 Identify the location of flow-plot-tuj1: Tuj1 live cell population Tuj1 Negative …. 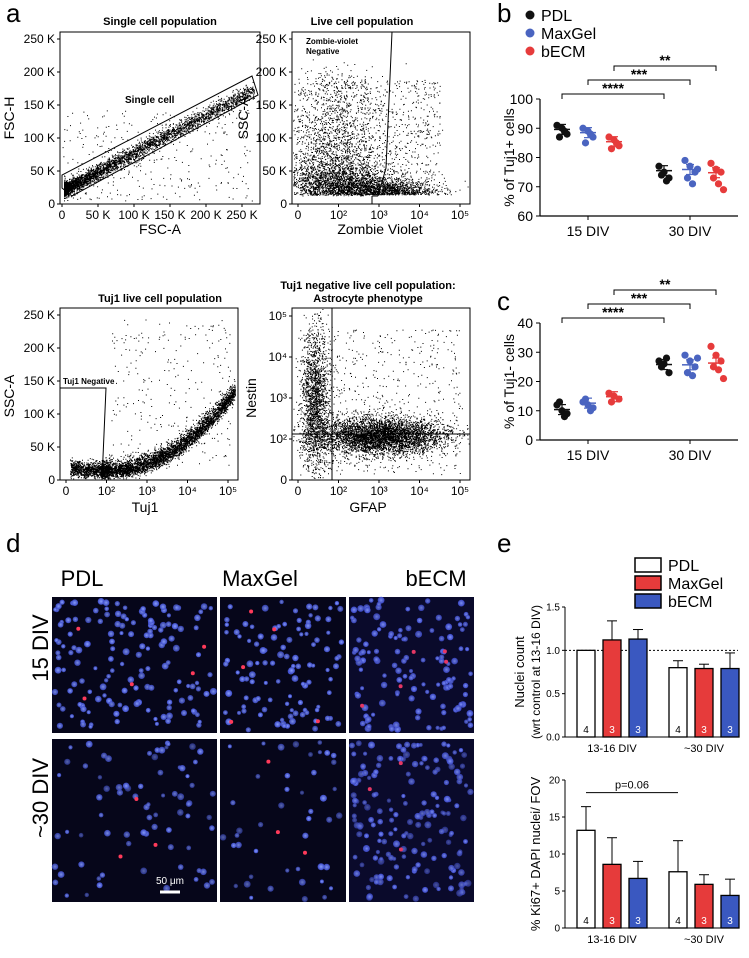
(120, 404).